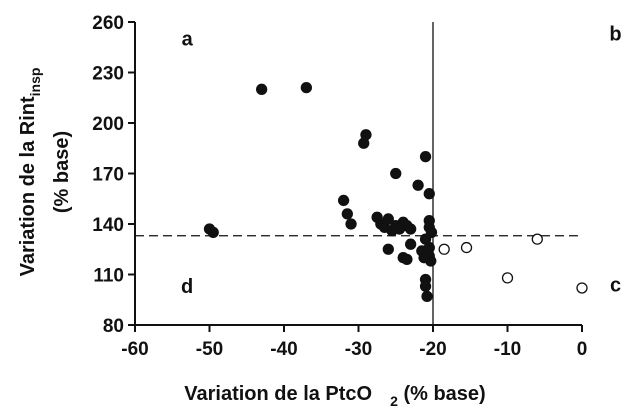 This screenshot has height=410, width=624. Describe the element at coordinates (394, 401) in the screenshot. I see `x-axis-title-subscript: 2` at that location.